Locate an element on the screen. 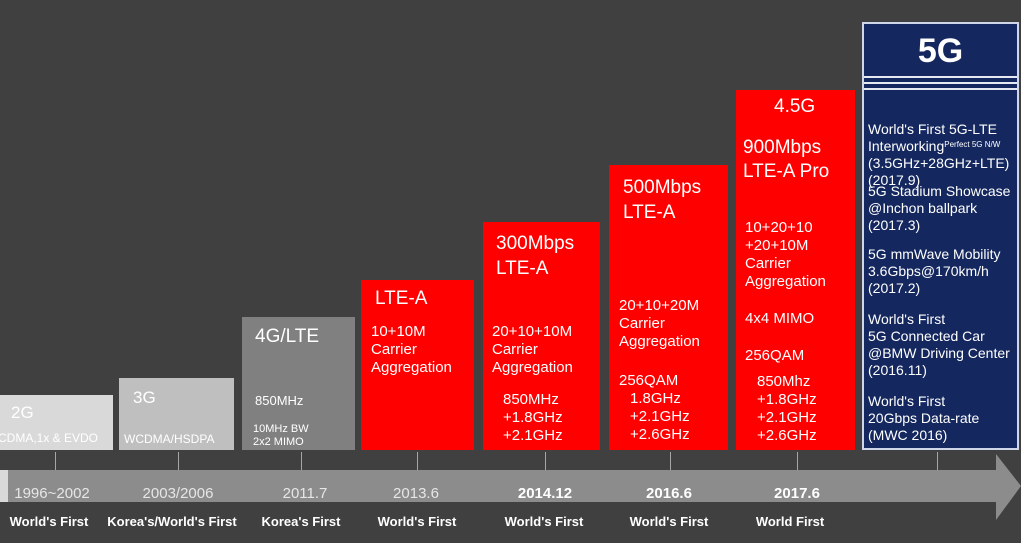  first-label: World First is located at coordinates (790, 521).